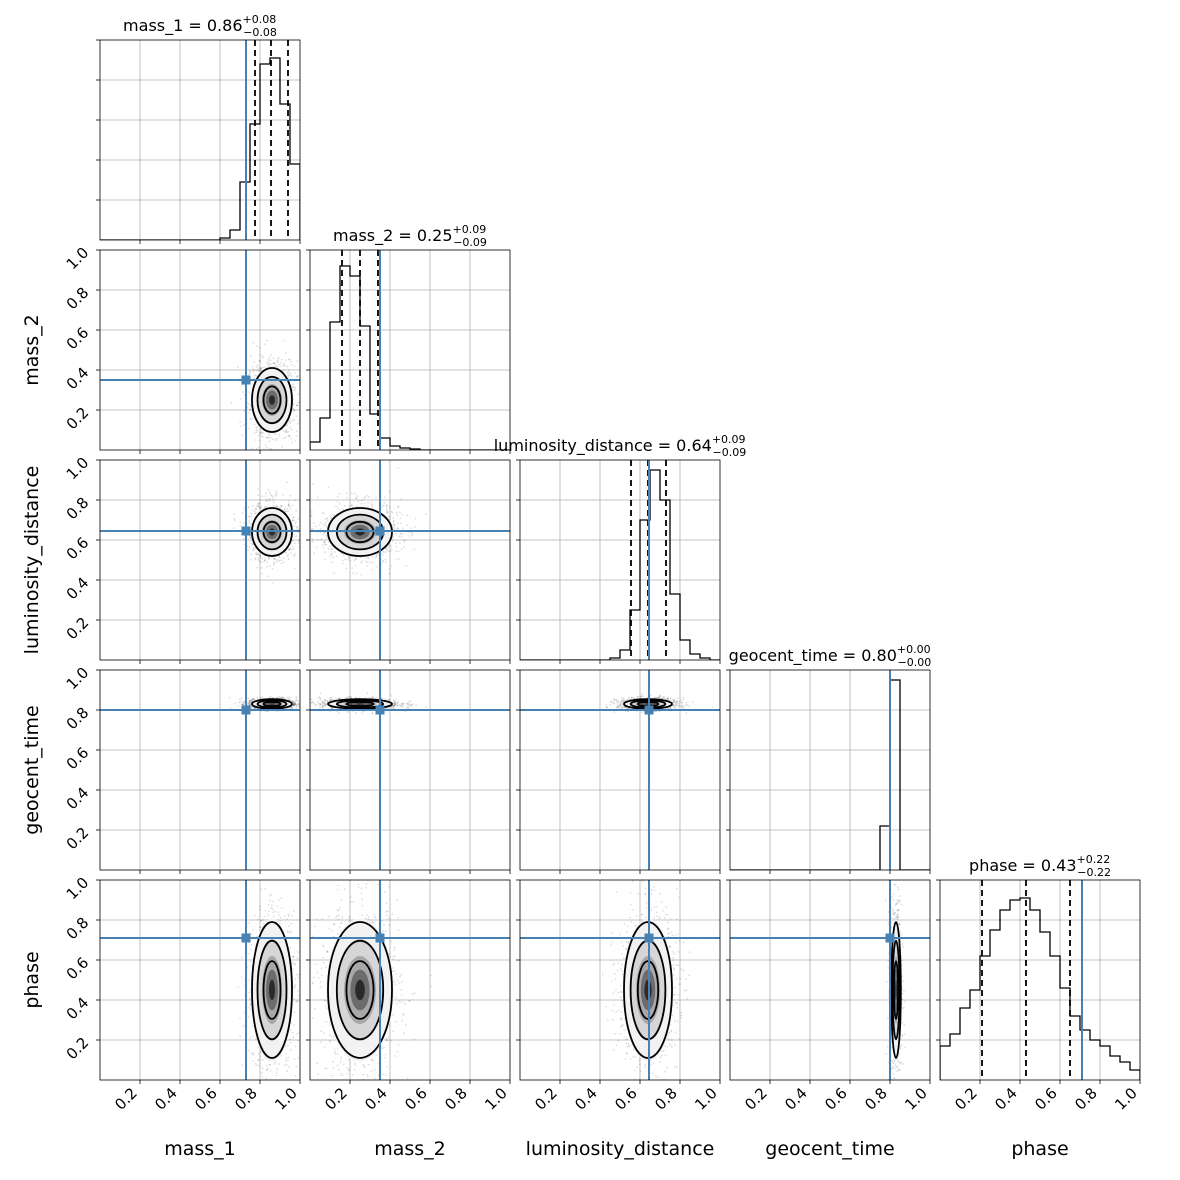 This screenshot has height=1180, width=1180. Describe the element at coordinates (200, 26) in the screenshot. I see `panel-title-mass_1: mass_1 = 0.86+0.08 −0.08` at that location.